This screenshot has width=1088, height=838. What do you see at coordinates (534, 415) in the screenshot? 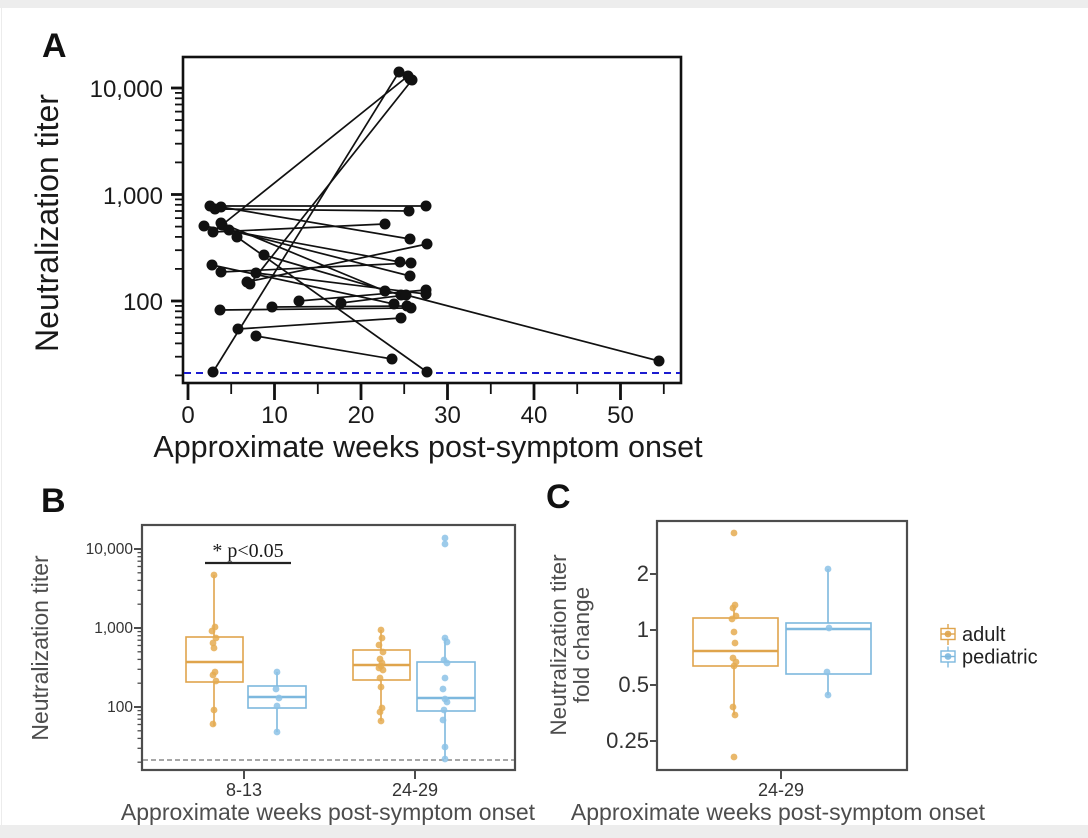
I see `svg-text: 40` at bounding box center [534, 415].